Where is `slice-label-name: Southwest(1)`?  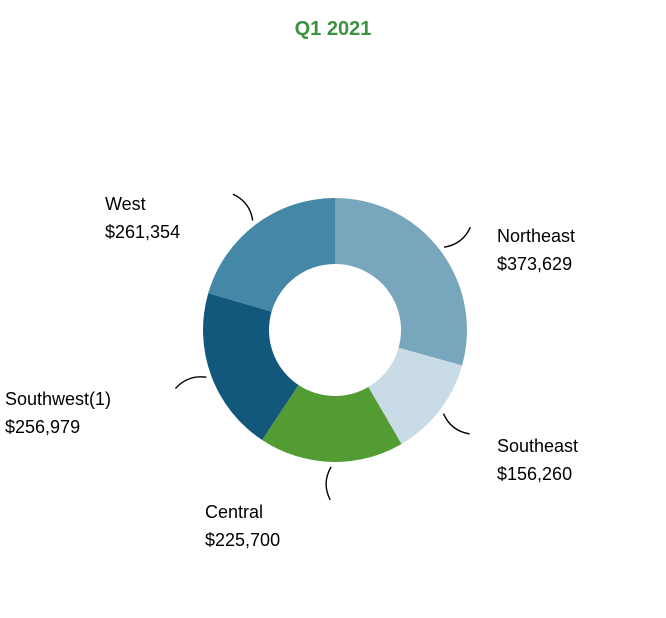
slice-label-name: Southwest(1) is located at coordinates (58, 399).